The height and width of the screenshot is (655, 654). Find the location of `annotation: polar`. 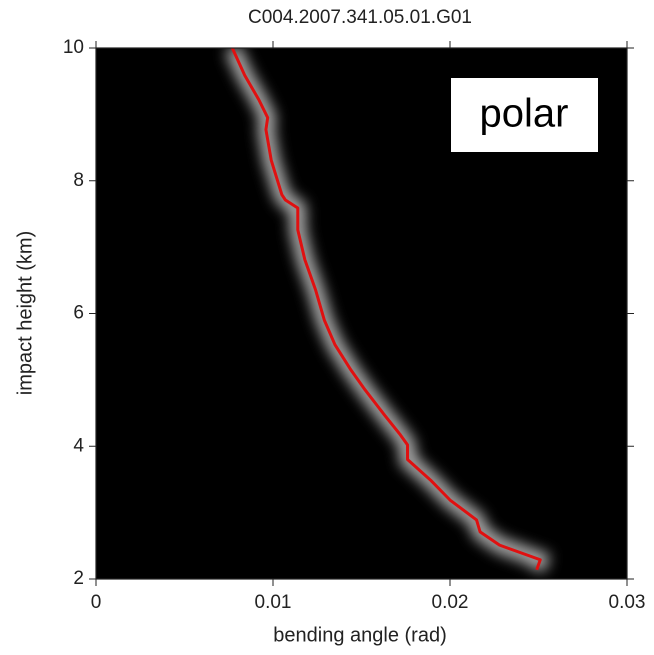

annotation: polar is located at coordinates (524, 114).